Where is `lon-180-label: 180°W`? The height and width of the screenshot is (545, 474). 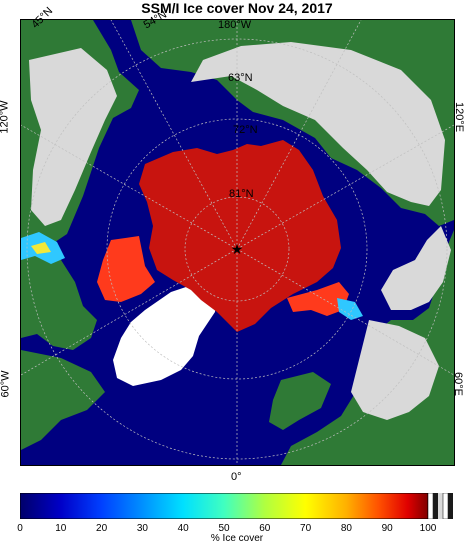
lon-180-label: 180°W is located at coordinates (234, 25).